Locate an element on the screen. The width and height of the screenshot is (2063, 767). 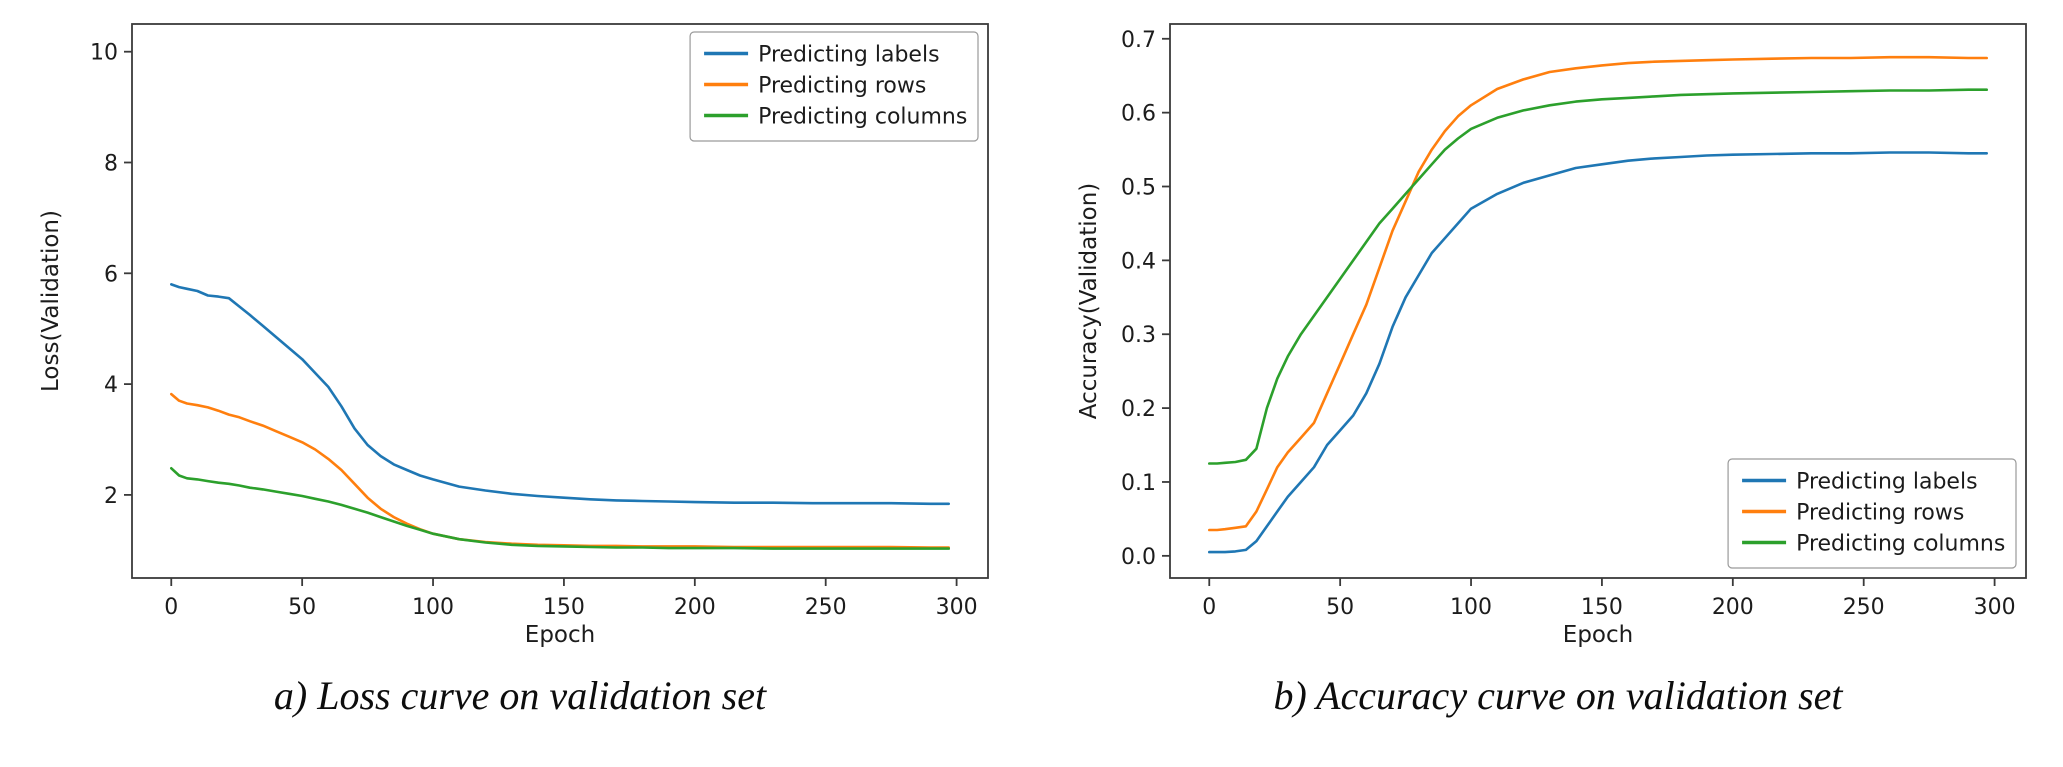
svg-text: 0.2 is located at coordinates (1138, 409).